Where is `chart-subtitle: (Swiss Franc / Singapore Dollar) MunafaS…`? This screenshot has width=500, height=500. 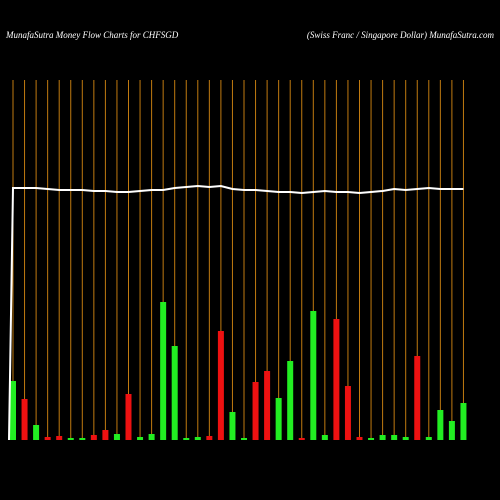 chart-subtitle: (Swiss Franc / Singapore Dollar) MunafaS… is located at coordinates (401, 35).